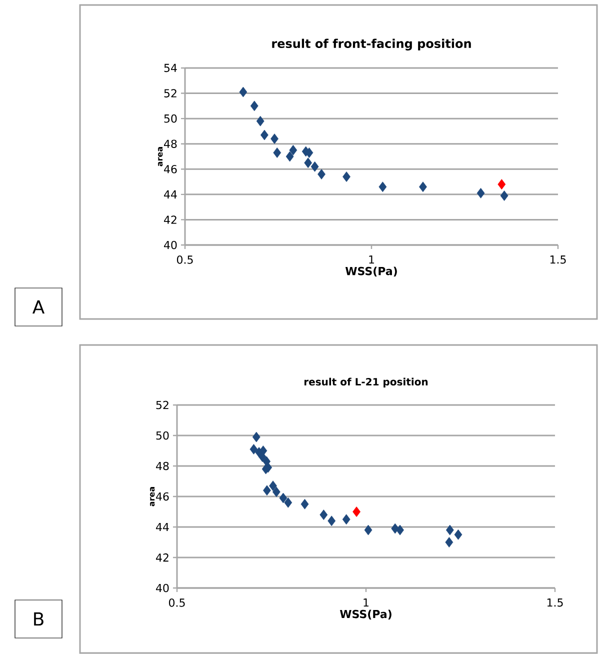  What do you see at coordinates (366, 383) in the screenshot?
I see `chart-title: result of L-21 position` at bounding box center [366, 383].